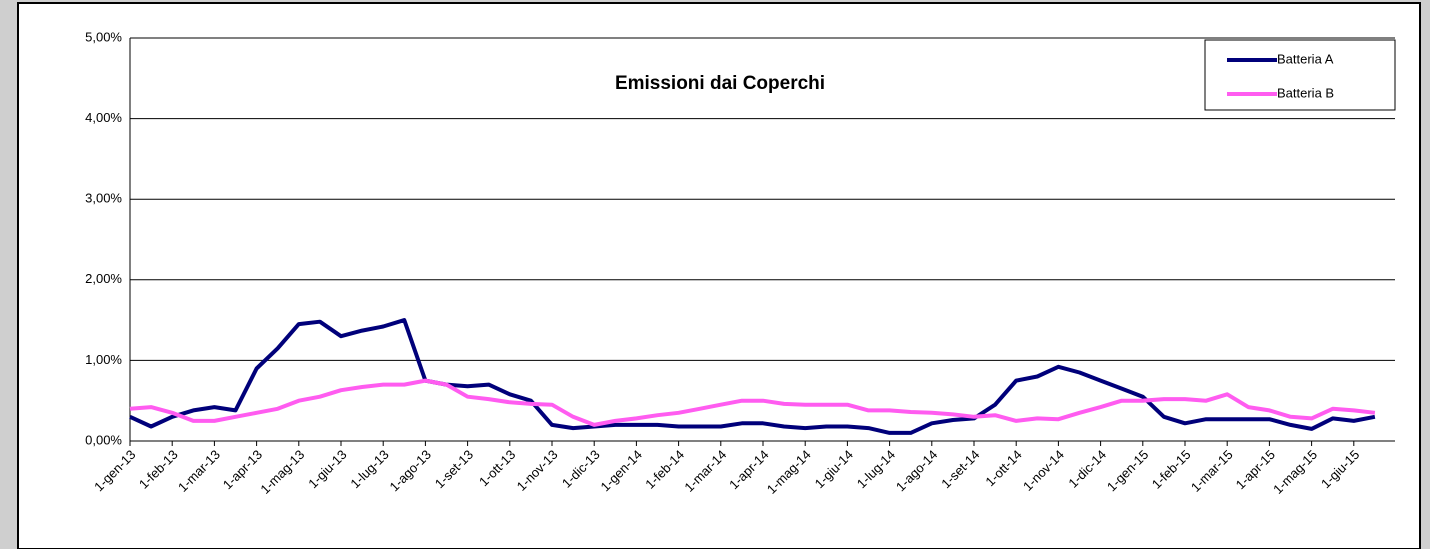  What do you see at coordinates (103, 359) in the screenshot?
I see `y-tick-label: 1,00%` at bounding box center [103, 359].